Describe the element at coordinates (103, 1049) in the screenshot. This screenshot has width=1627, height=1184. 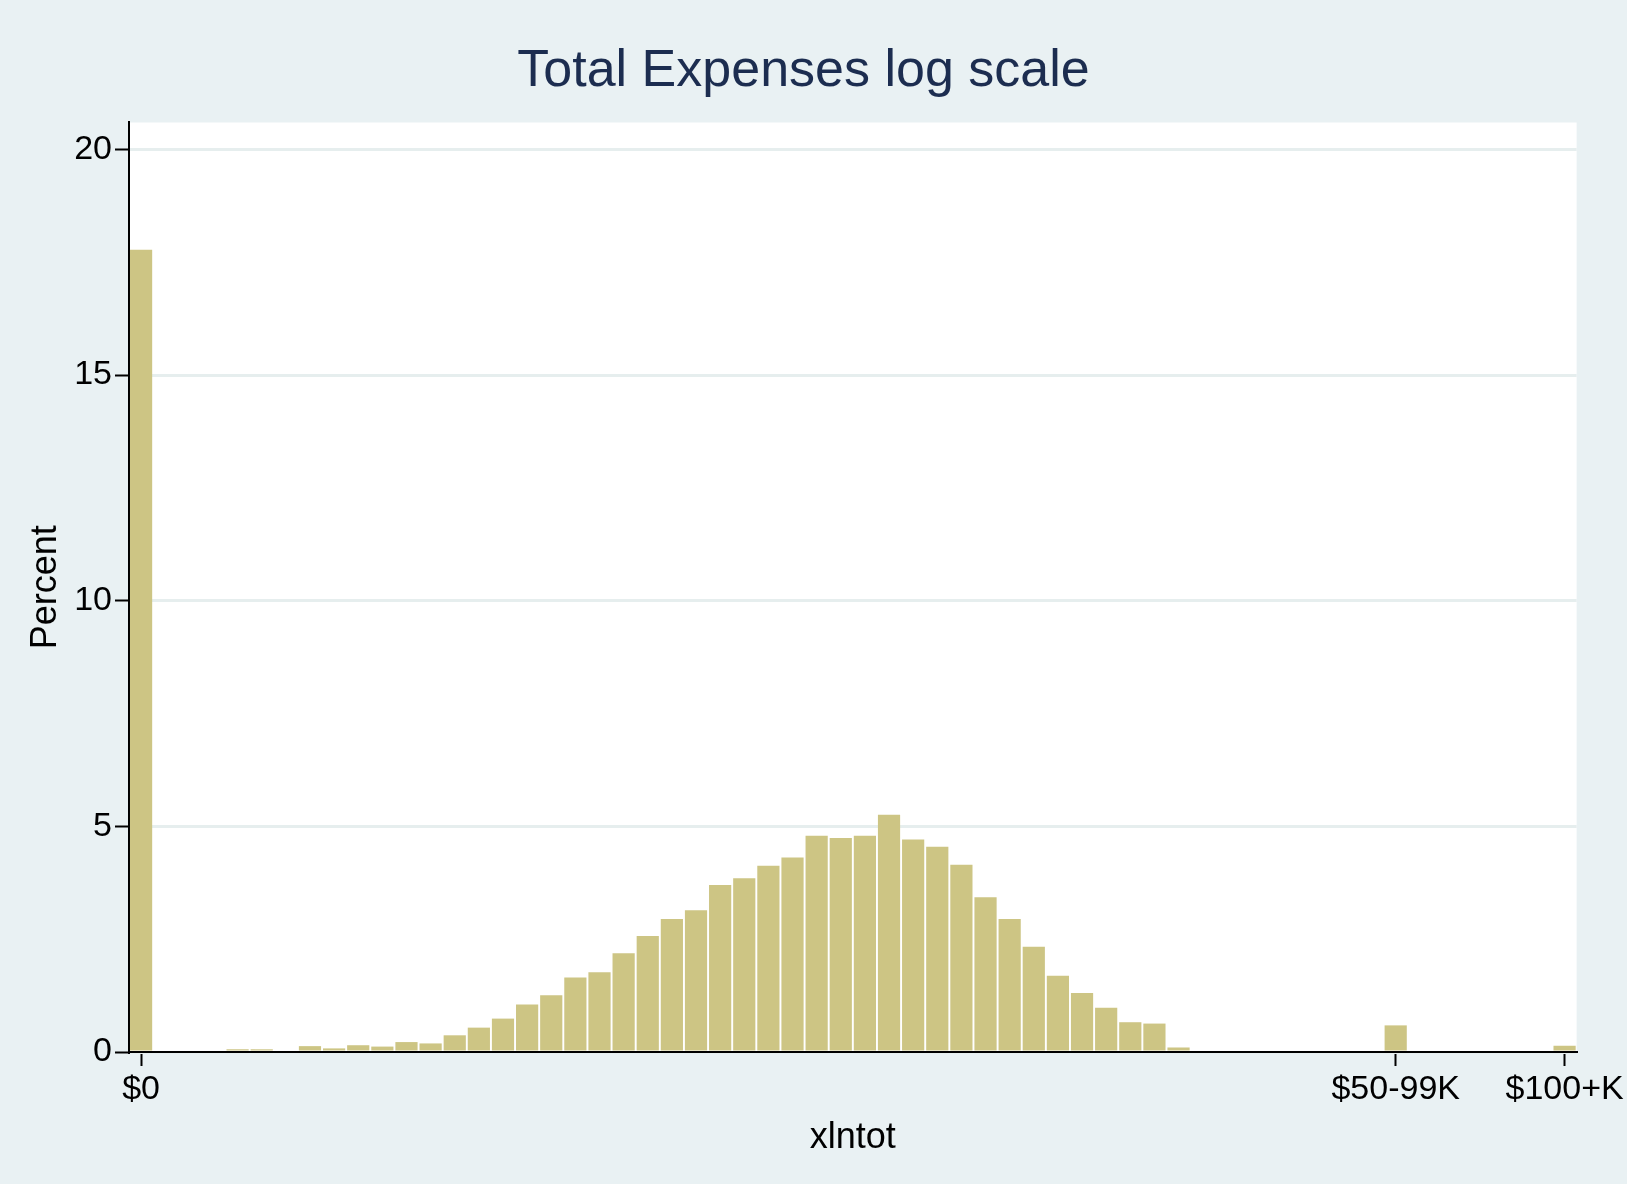
I see `y-tick-label: 0` at that location.